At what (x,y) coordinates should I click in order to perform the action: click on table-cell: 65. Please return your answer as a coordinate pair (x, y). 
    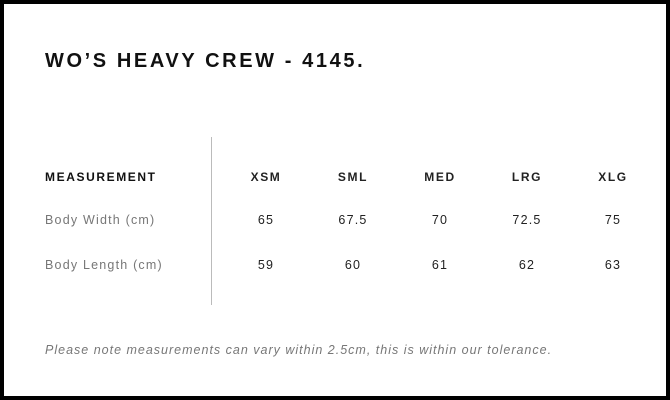
    Looking at the image, I should click on (266, 220).